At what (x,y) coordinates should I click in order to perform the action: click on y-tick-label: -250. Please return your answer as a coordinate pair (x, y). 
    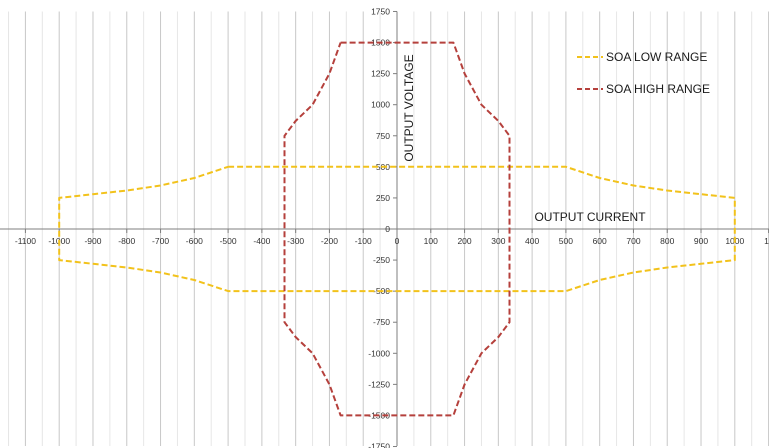
    Looking at the image, I should click on (381, 260).